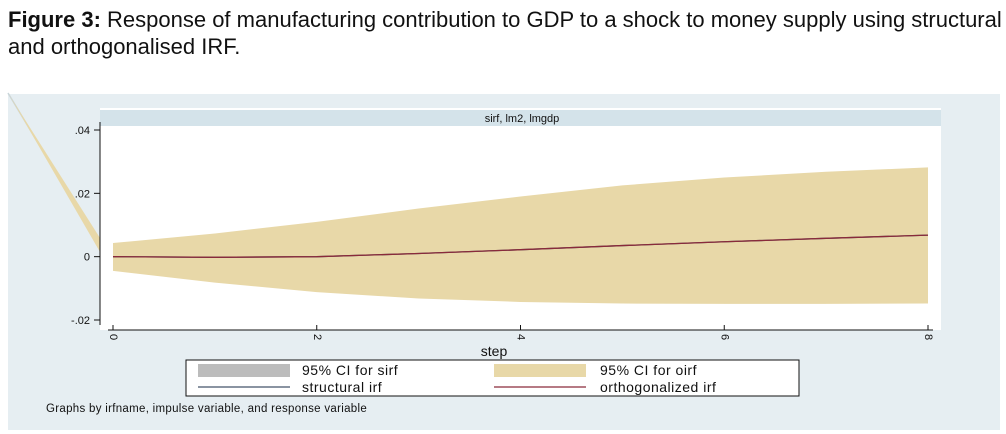 The width and height of the screenshot is (1006, 434). What do you see at coordinates (540, 370) in the screenshot?
I see `legend-swatch-ci-oirf` at bounding box center [540, 370].